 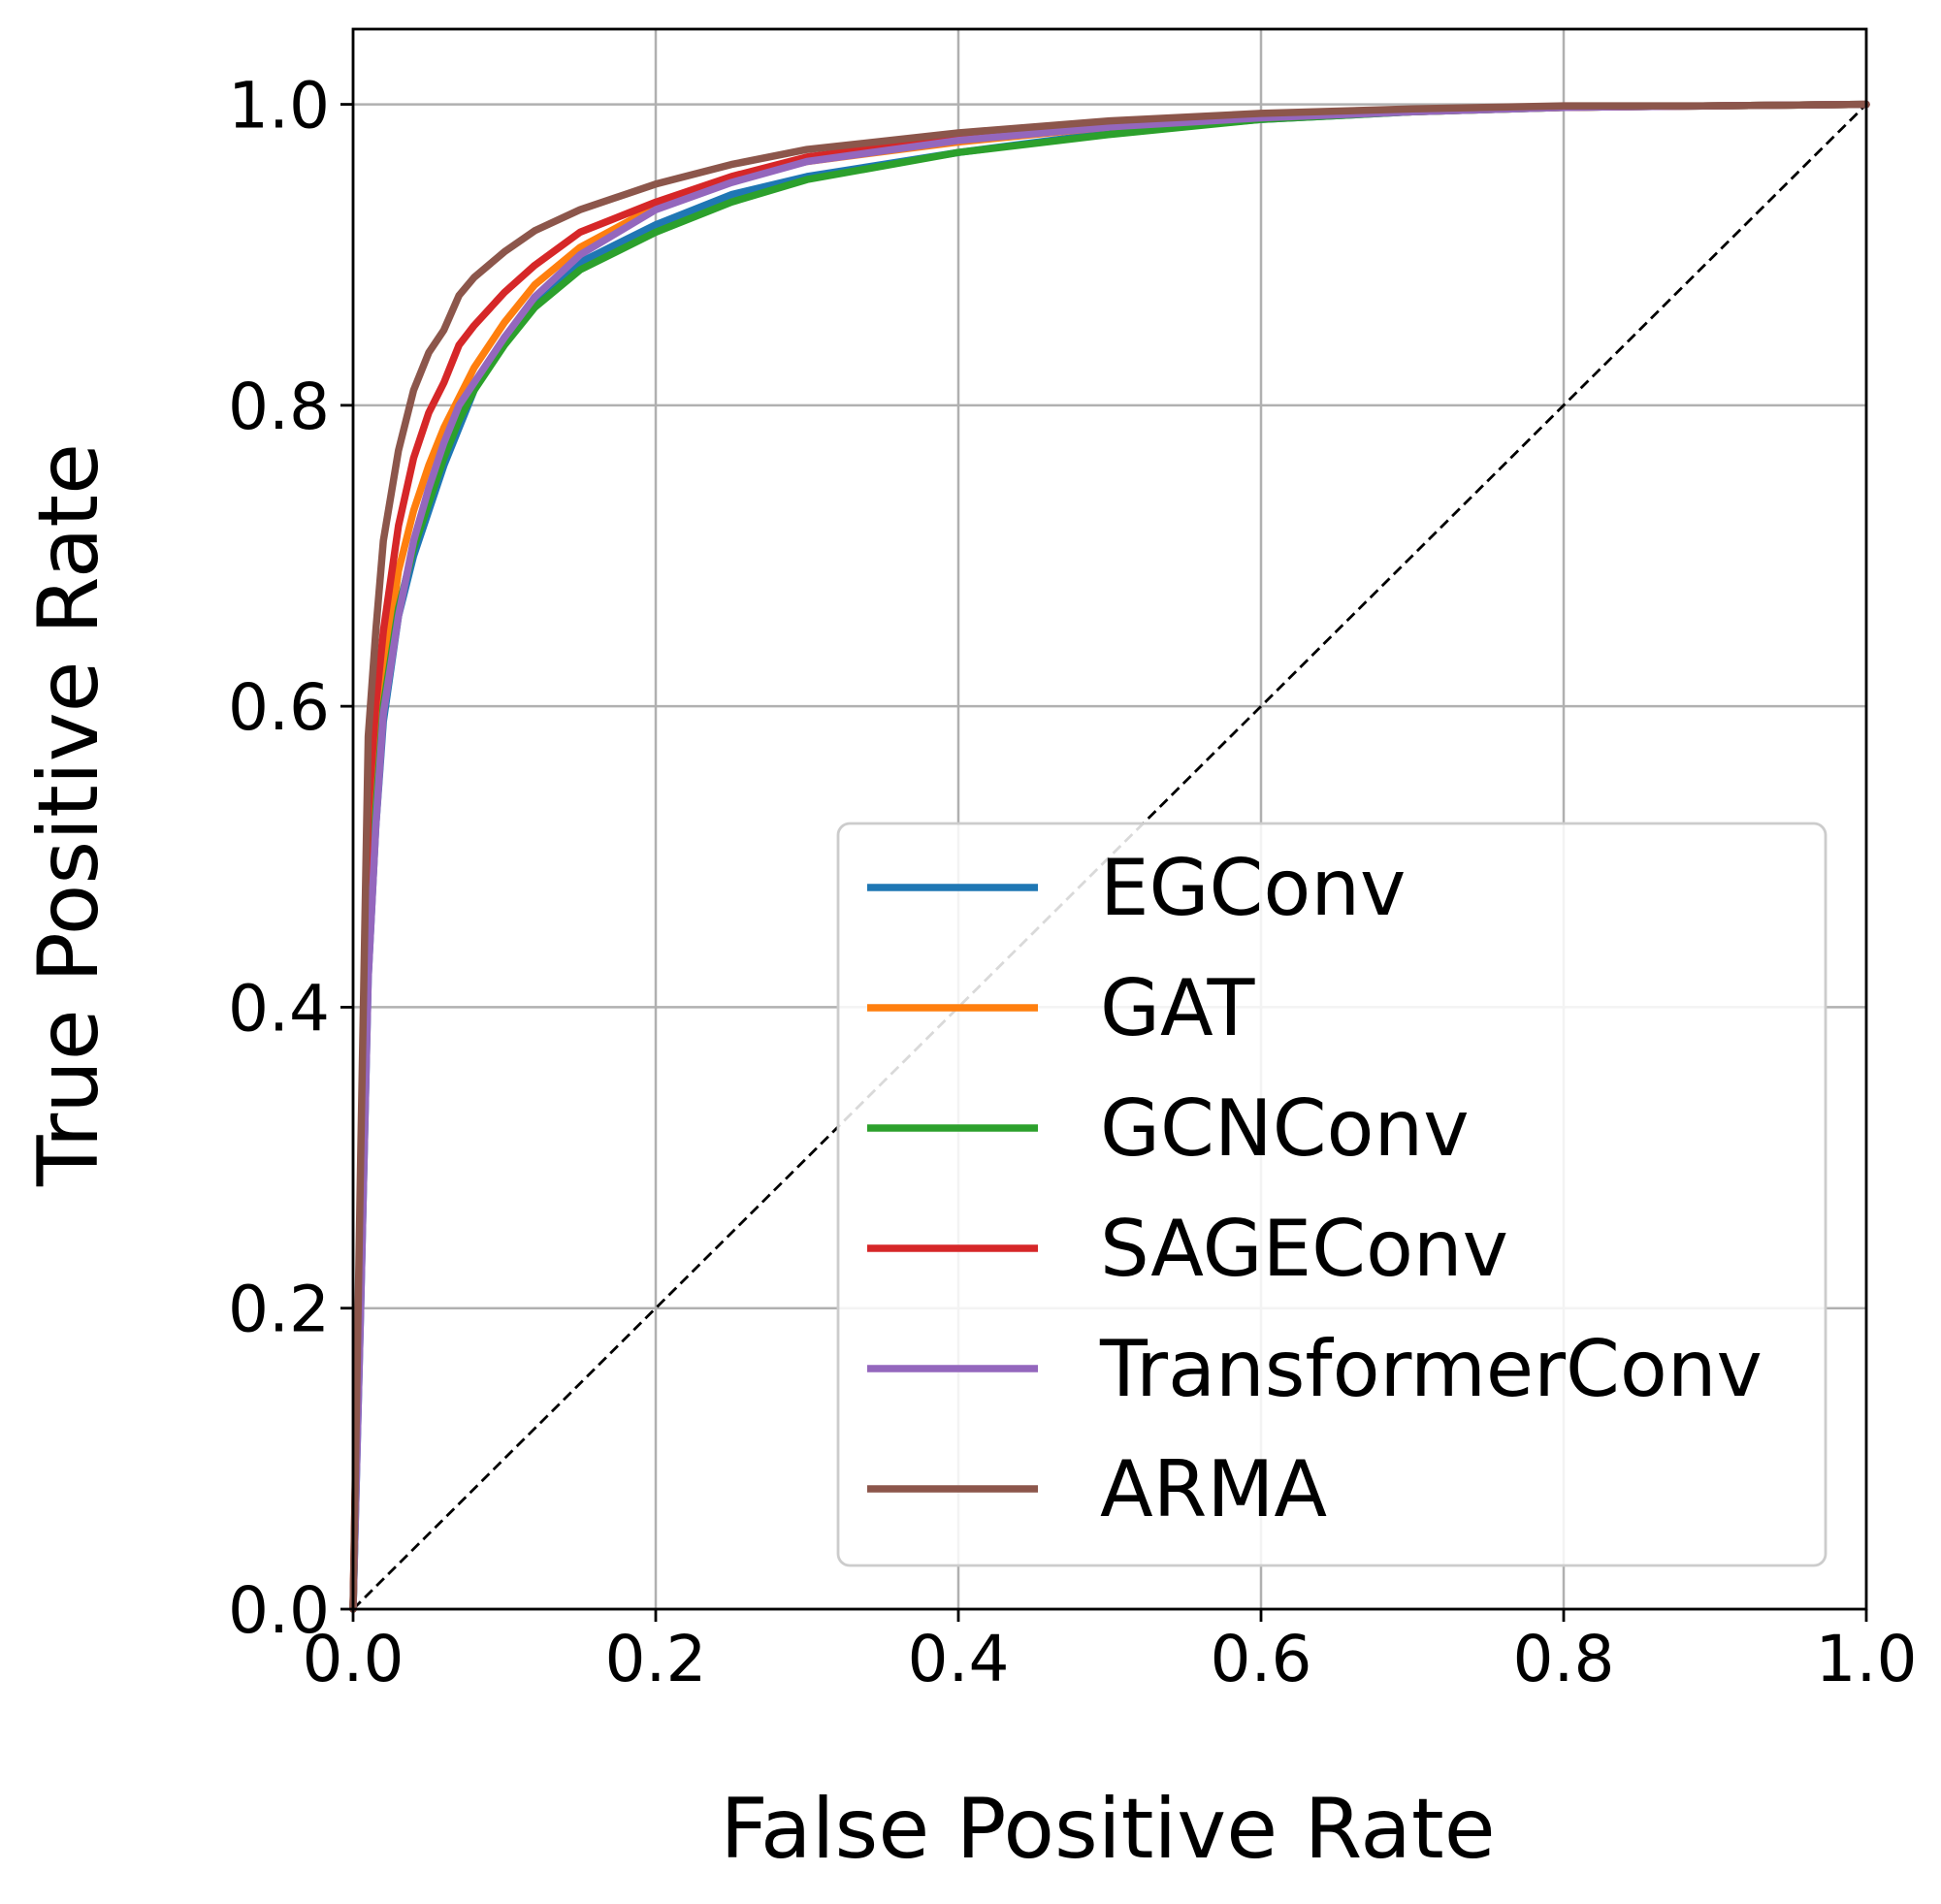 What do you see at coordinates (353, 1659) in the screenshot?
I see `x-tick-label-0: 0.0` at bounding box center [353, 1659].